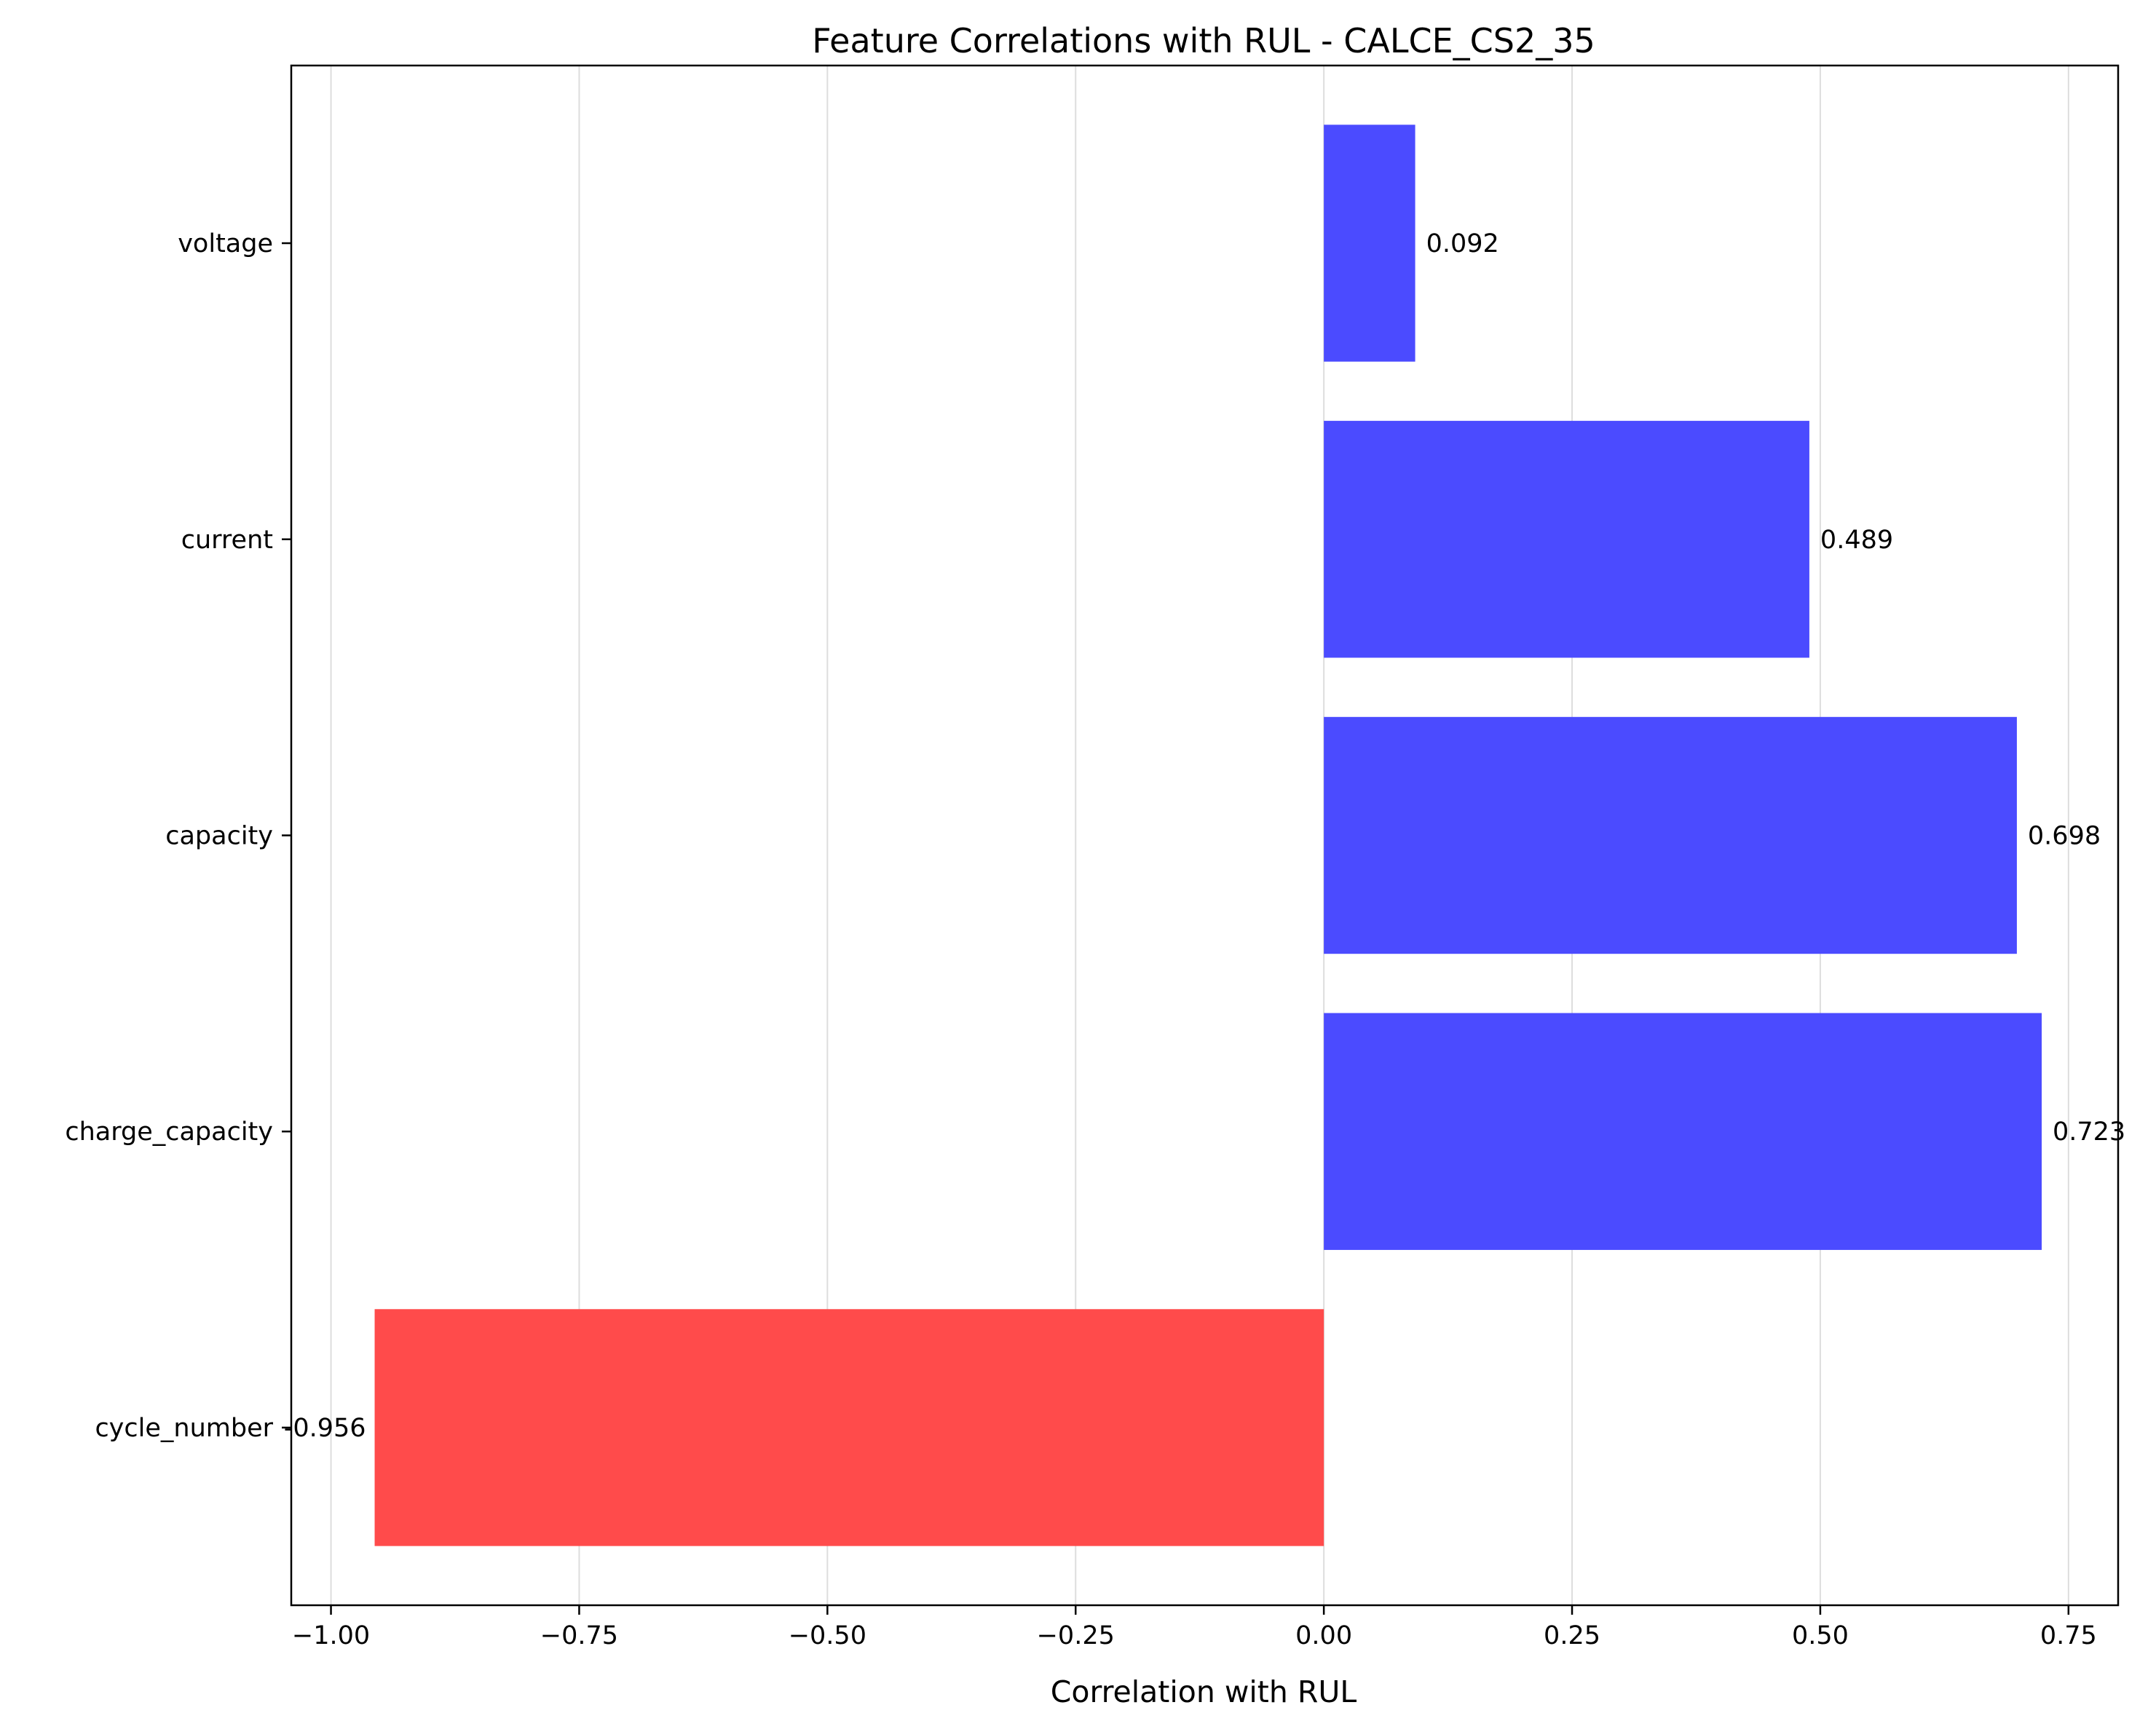 The height and width of the screenshot is (1721, 2156). Describe the element at coordinates (184, 1428) in the screenshot. I see `y-tick-label: cycle_number` at that location.